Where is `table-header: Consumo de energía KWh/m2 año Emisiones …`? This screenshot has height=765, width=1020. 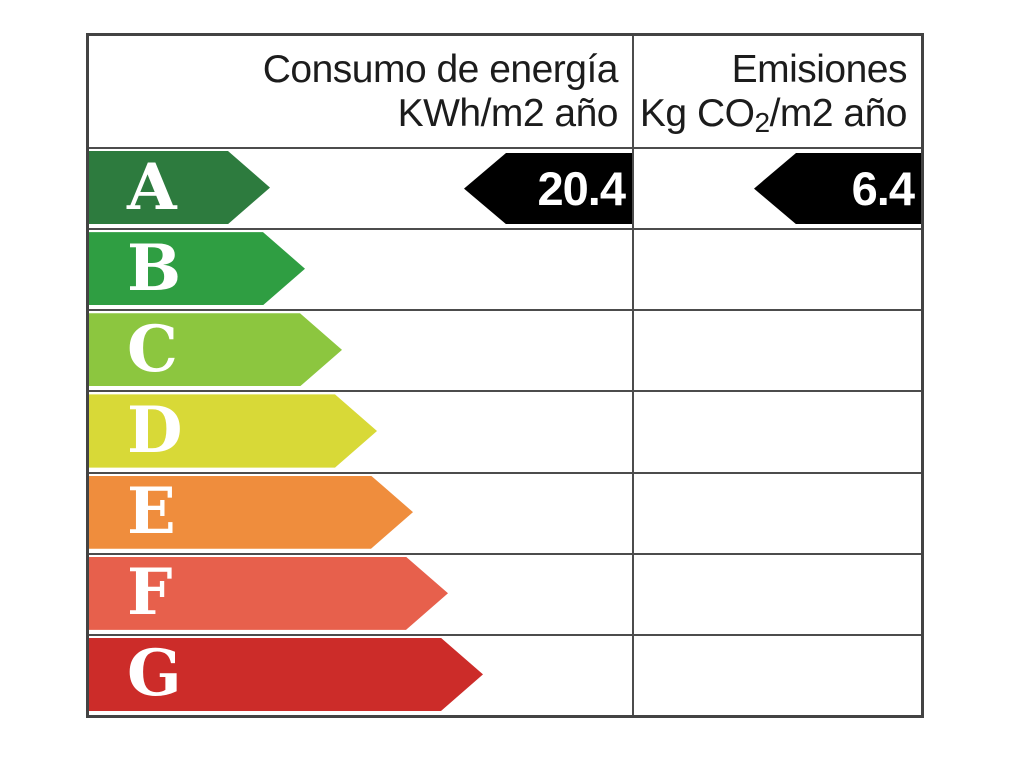 table-header: Consumo de energía KWh/m2 año Emisiones … is located at coordinates (505, 92).